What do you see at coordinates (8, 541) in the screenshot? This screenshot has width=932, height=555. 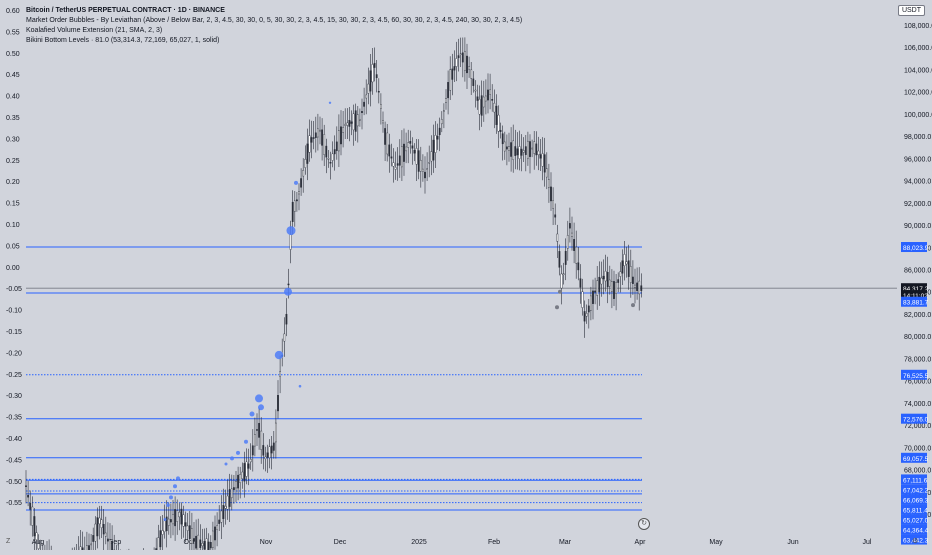 I see `timezone-icon: Z` at bounding box center [8, 541].